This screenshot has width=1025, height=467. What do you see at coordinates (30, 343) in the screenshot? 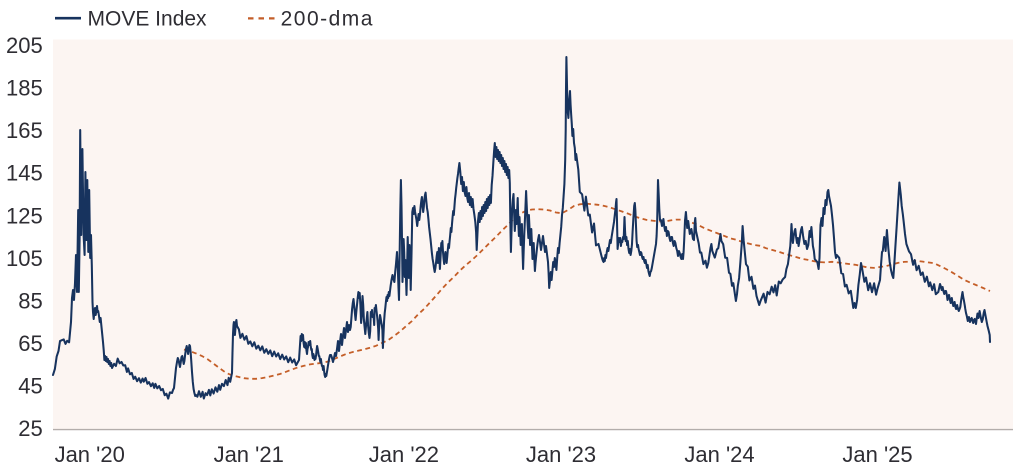
I see `svg-text: 65` at bounding box center [30, 343].